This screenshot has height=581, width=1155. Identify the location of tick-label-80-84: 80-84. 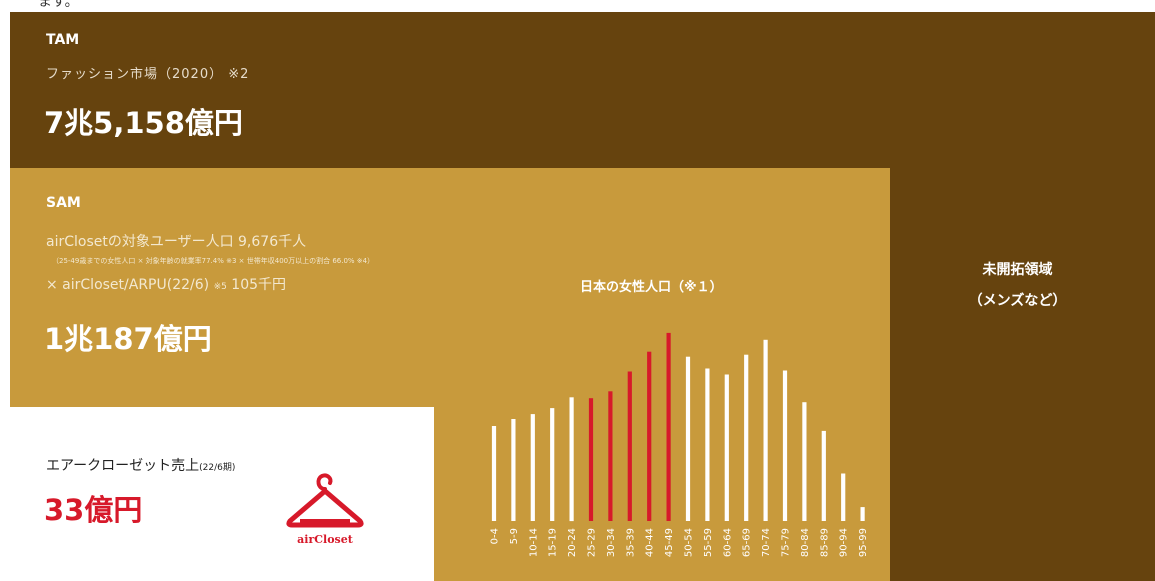
(805, 542).